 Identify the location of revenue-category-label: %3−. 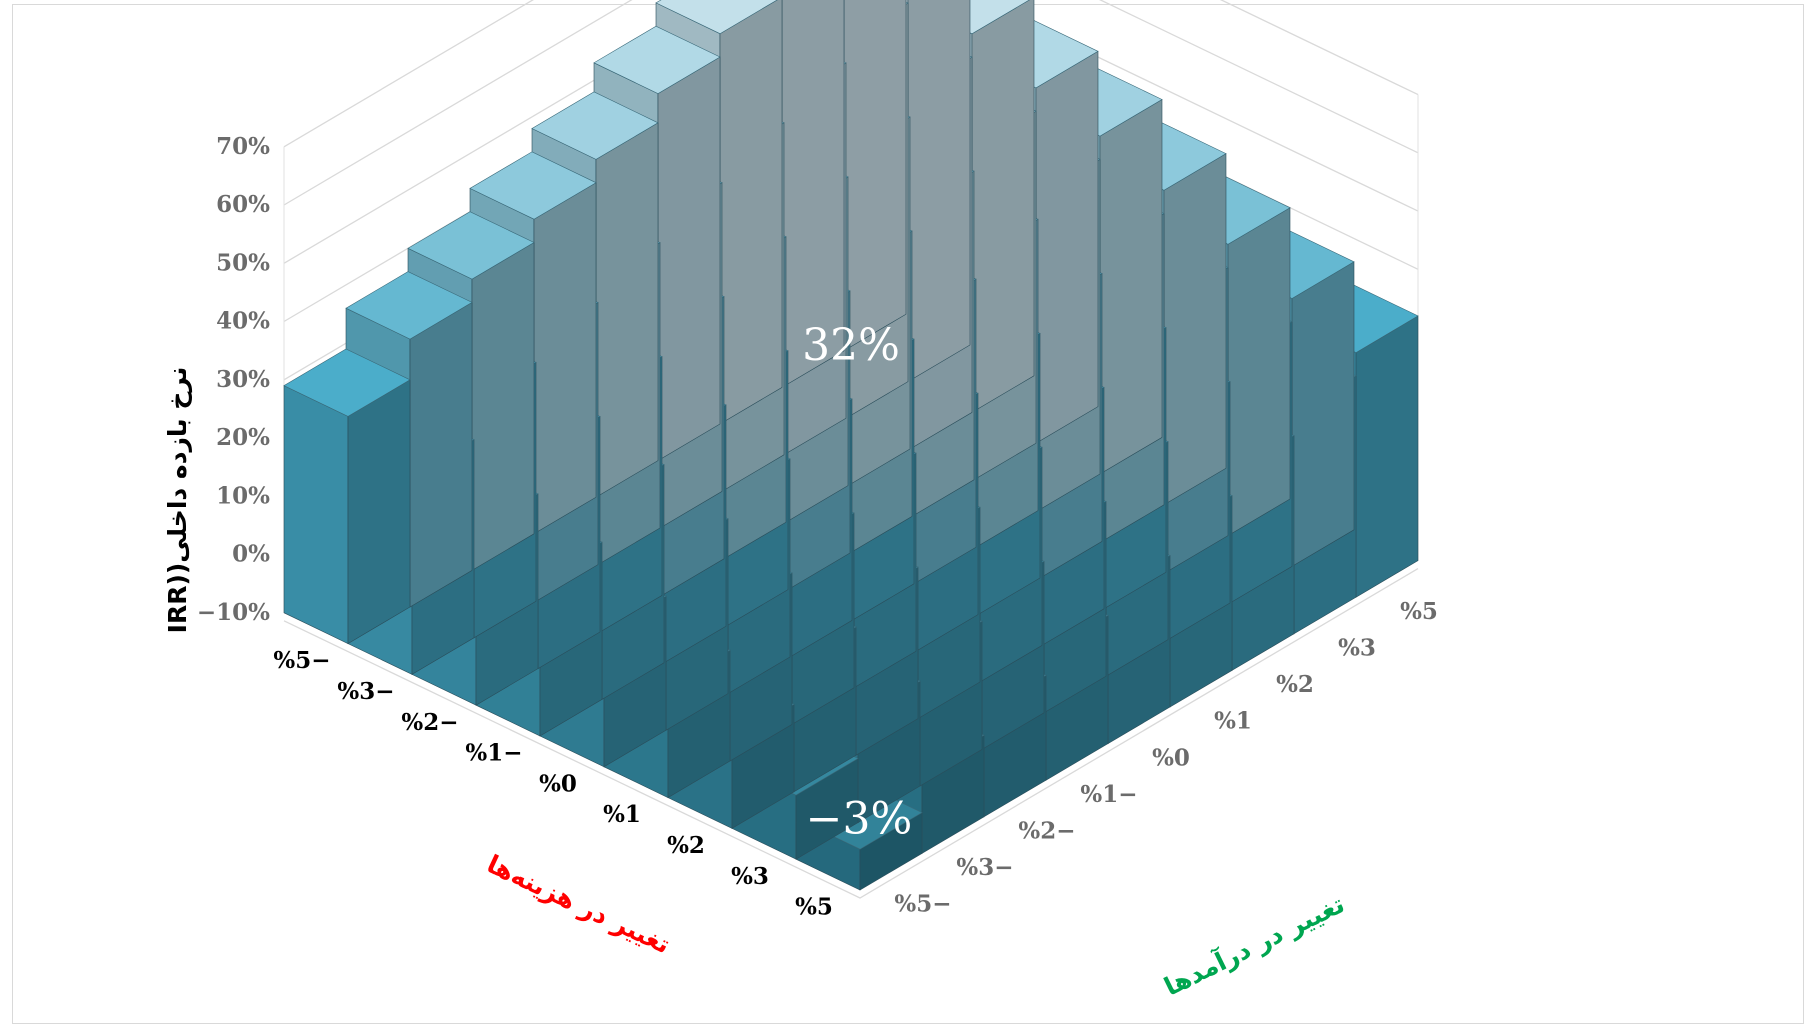
(984, 867).